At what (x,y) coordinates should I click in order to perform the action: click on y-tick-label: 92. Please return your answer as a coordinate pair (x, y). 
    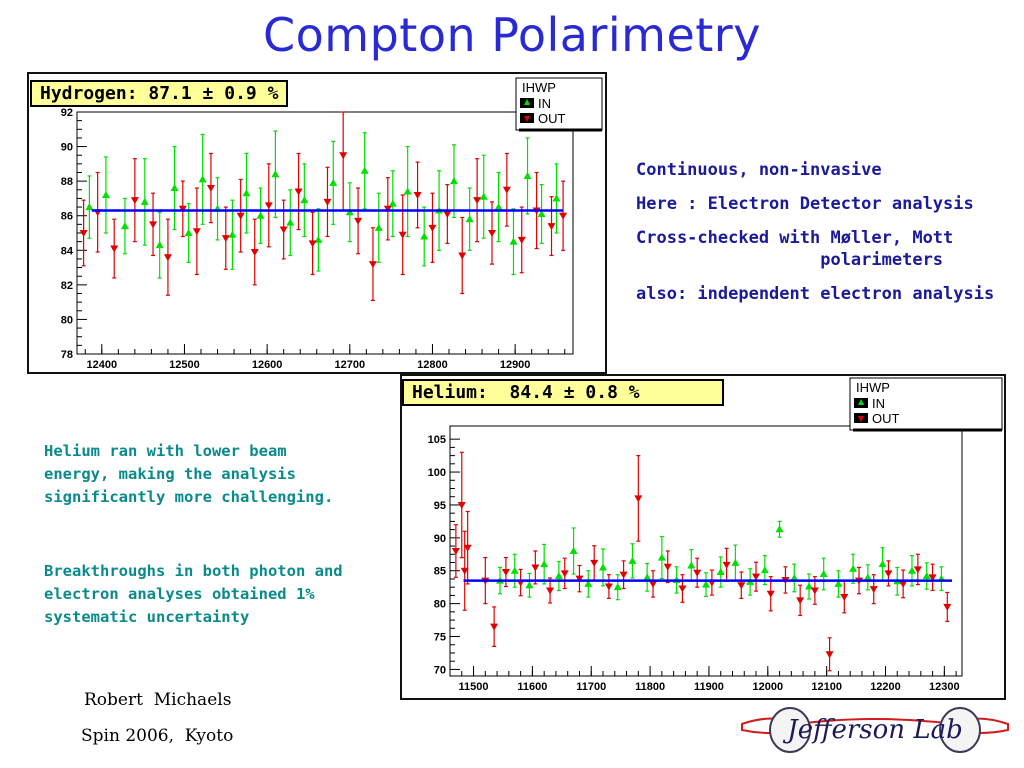
    Looking at the image, I should click on (67, 113).